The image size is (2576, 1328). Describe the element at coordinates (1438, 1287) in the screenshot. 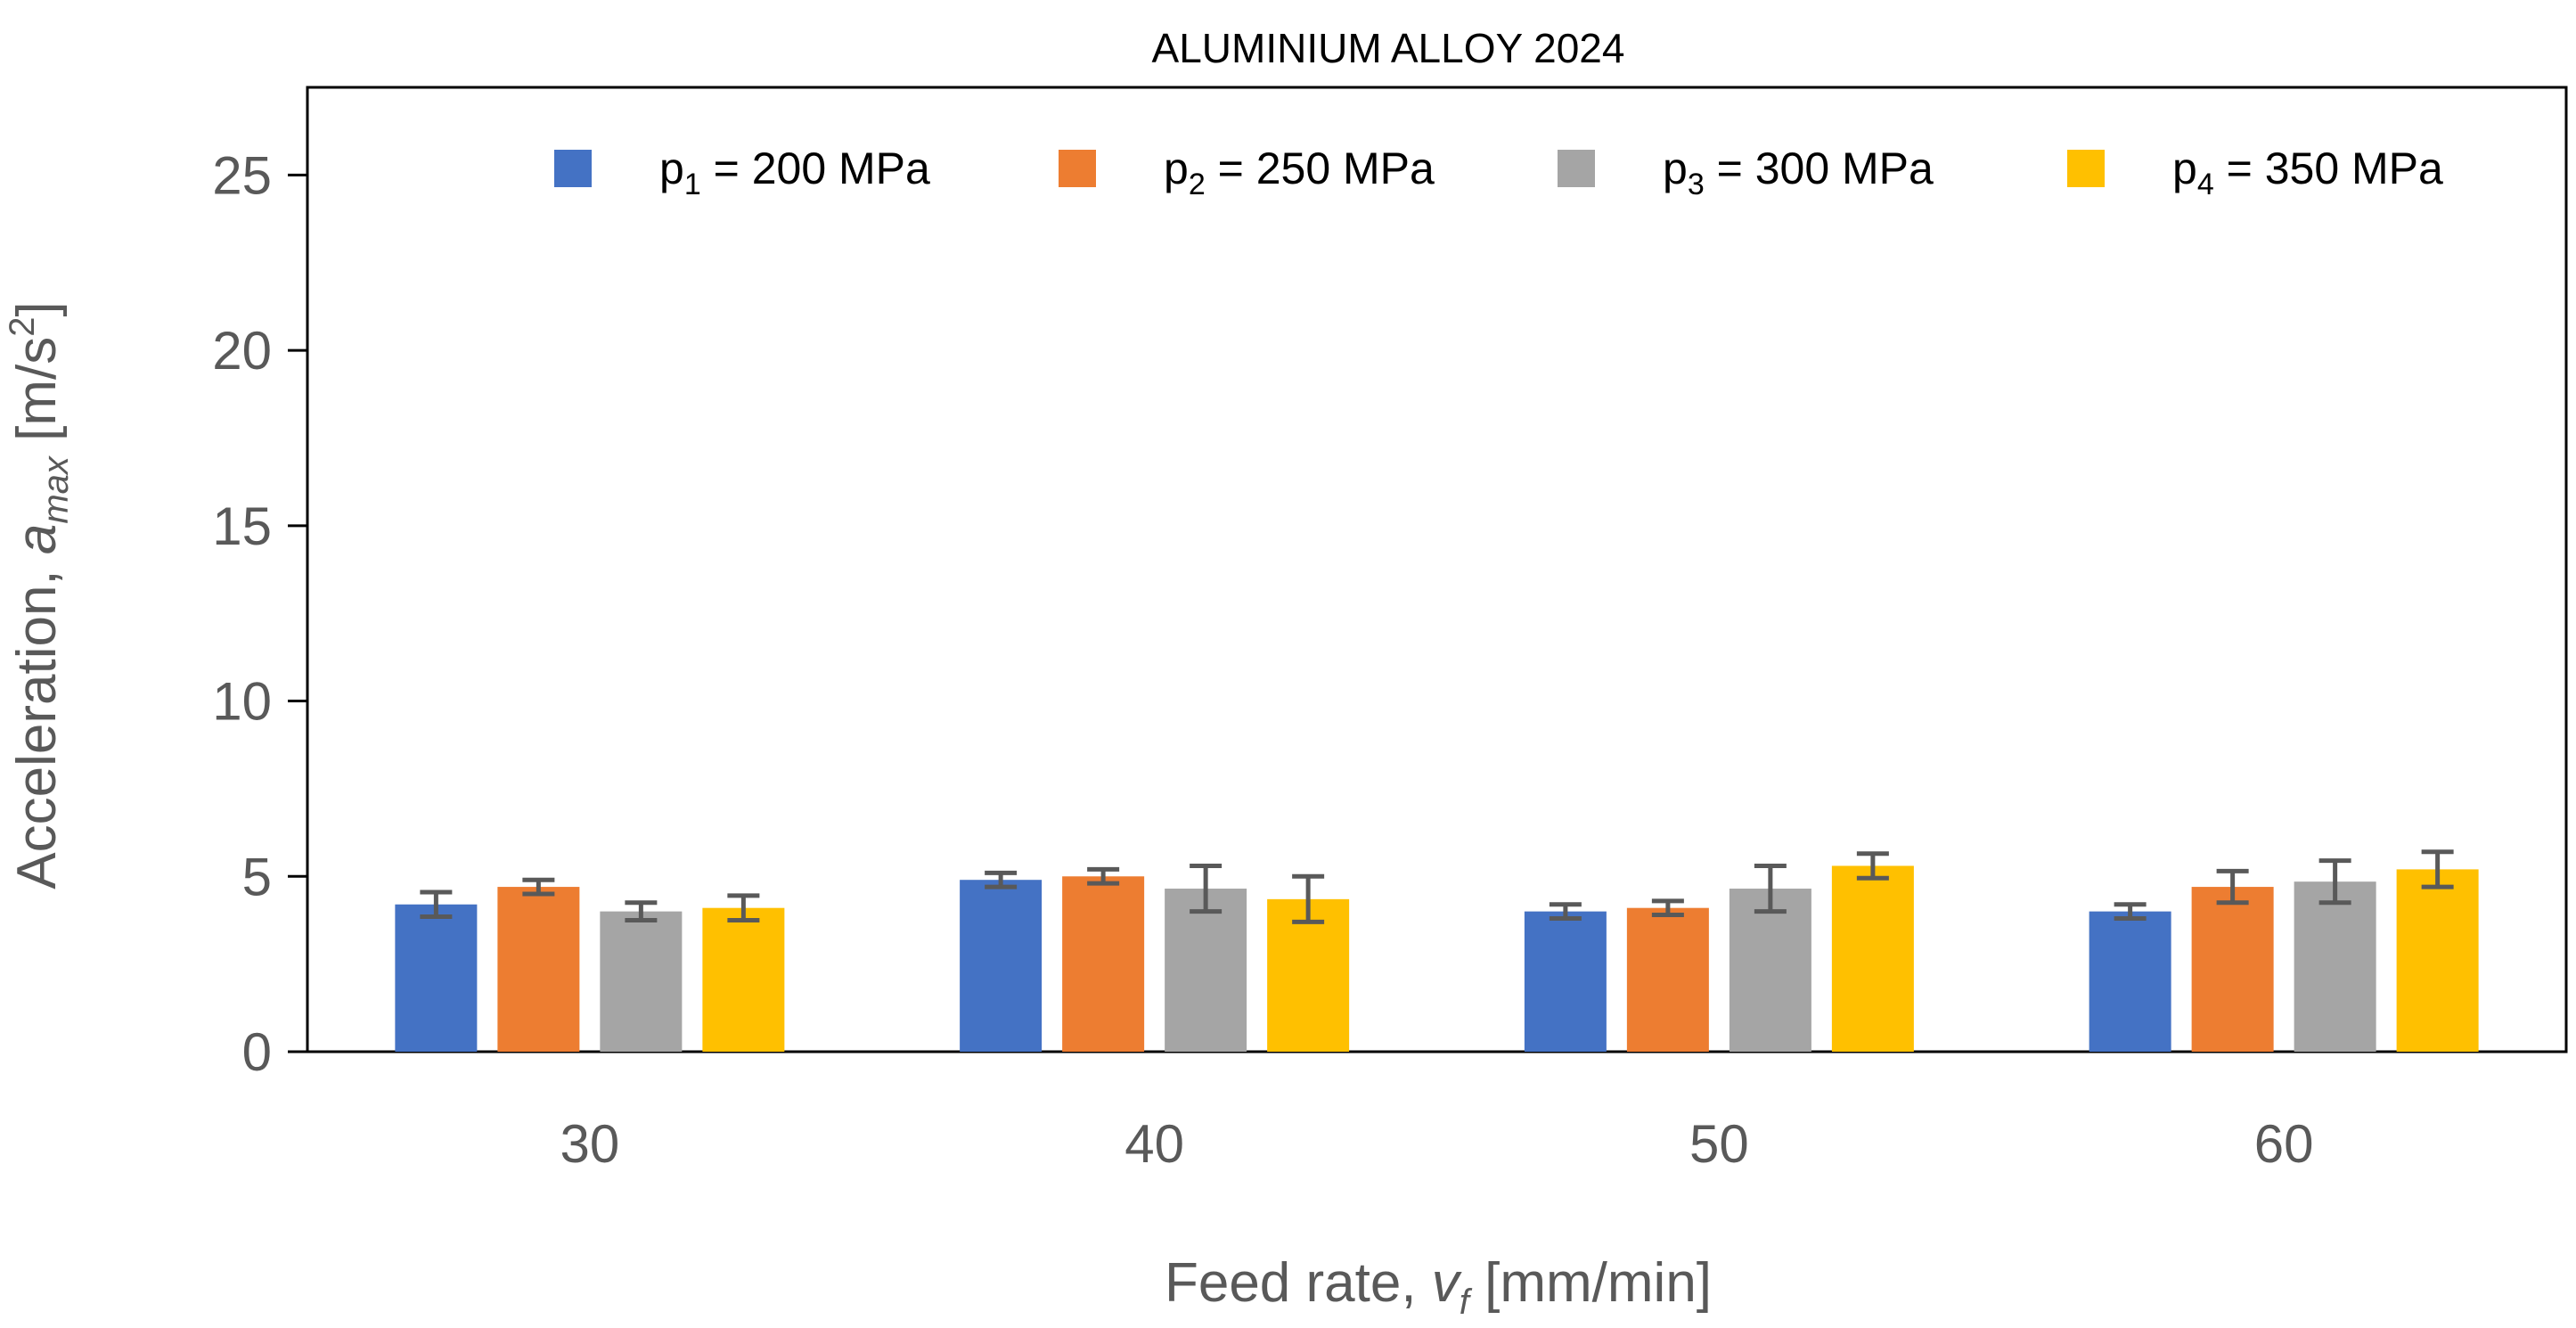

I see `x-axis-label: Feed rate, vf [mm/min]` at that location.